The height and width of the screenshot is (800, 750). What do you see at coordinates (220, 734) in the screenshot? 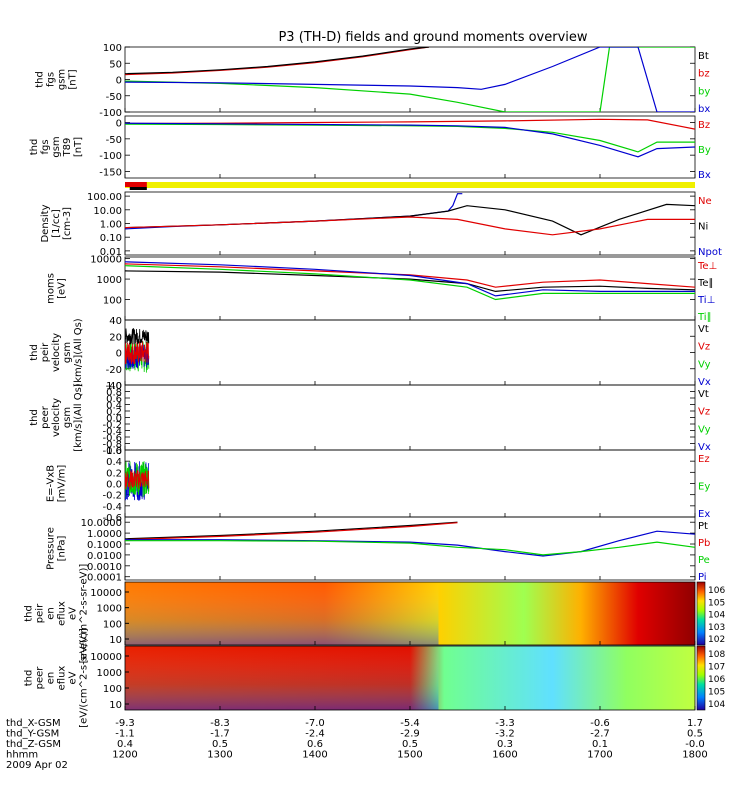
I see `x-row-value: -1.7` at bounding box center [220, 734].